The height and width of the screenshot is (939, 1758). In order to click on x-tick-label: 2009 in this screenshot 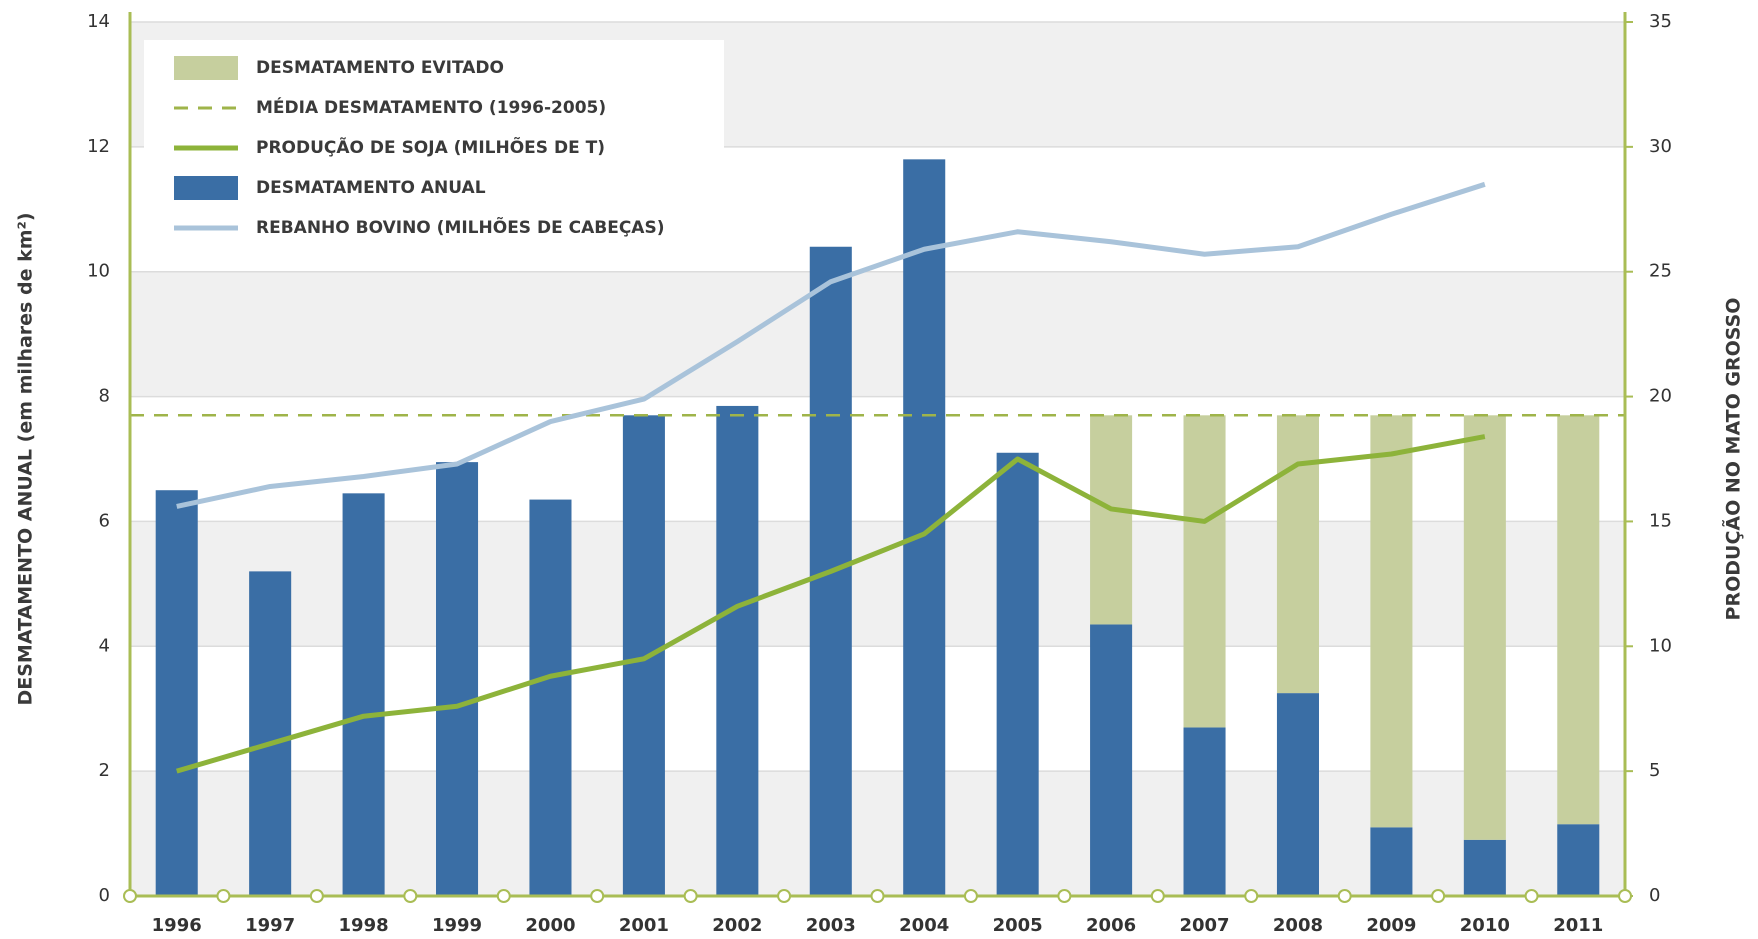, I will do `click(1391, 925)`.